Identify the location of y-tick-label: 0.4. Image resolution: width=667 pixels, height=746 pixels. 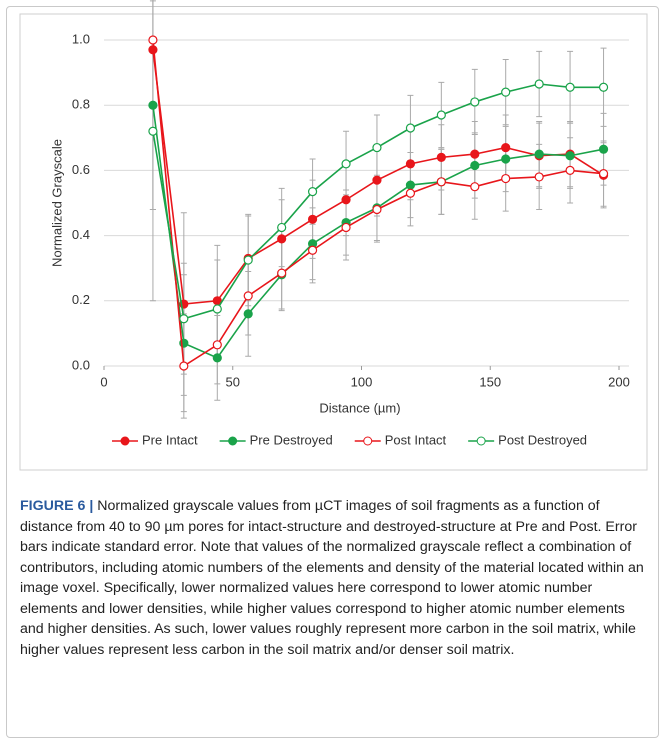
(81, 234).